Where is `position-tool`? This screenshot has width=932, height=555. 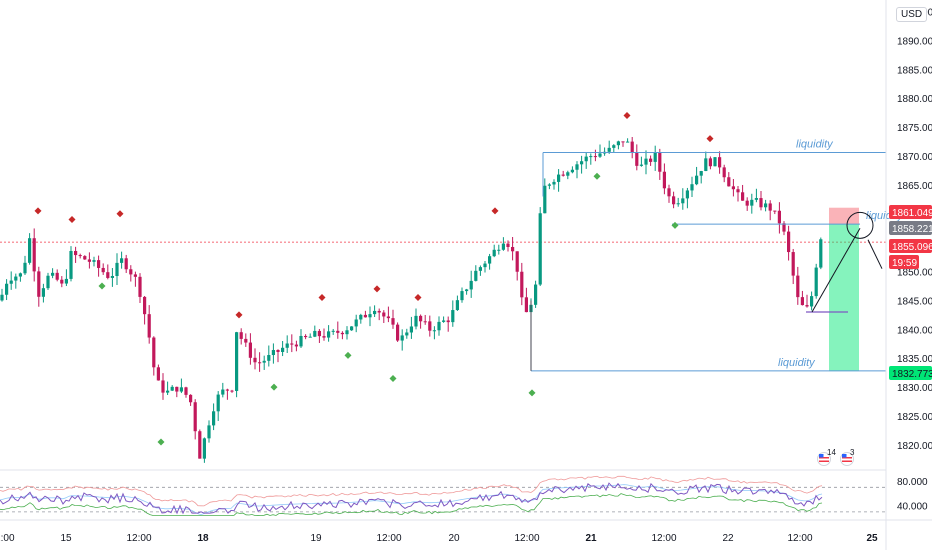 position-tool is located at coordinates (844, 289).